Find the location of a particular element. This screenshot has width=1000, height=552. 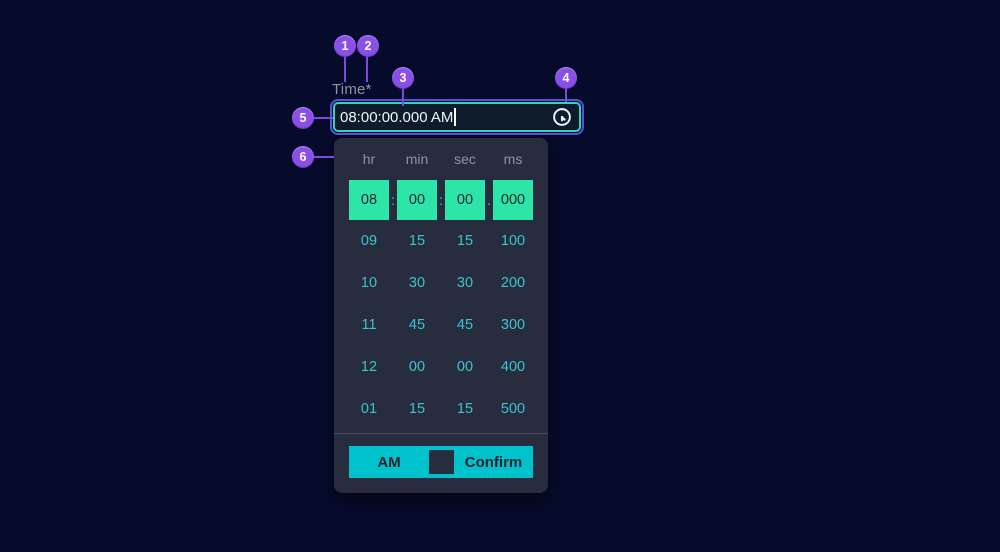

picker-footer: AM Confirm is located at coordinates (441, 462).